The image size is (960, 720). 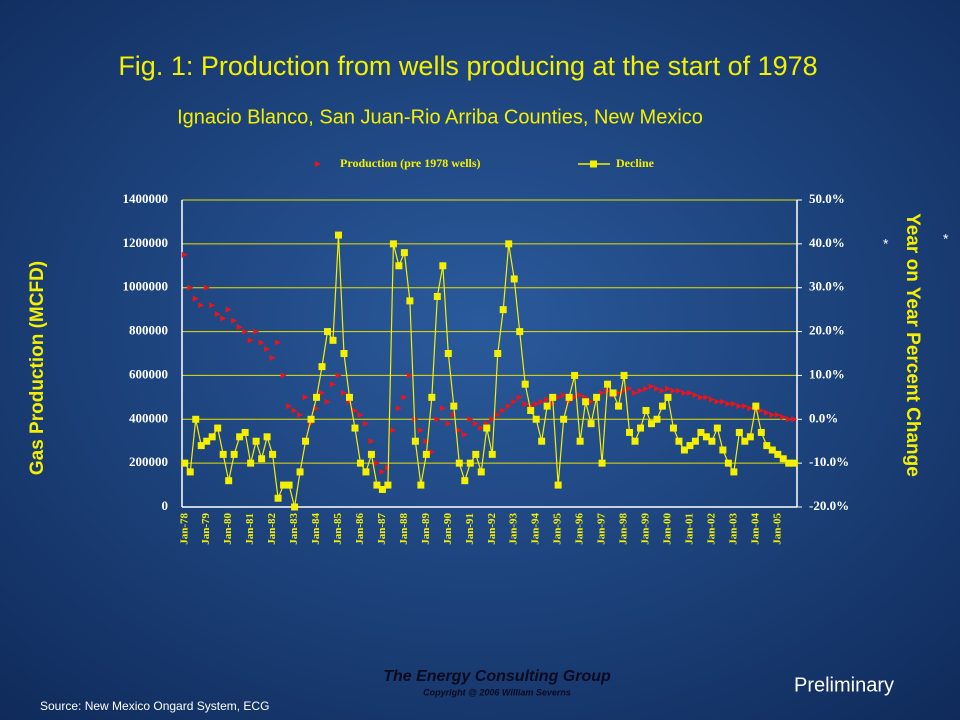 What do you see at coordinates (497, 692) in the screenshot?
I see `copyright: Copyright @ 2006 William Severns` at bounding box center [497, 692].